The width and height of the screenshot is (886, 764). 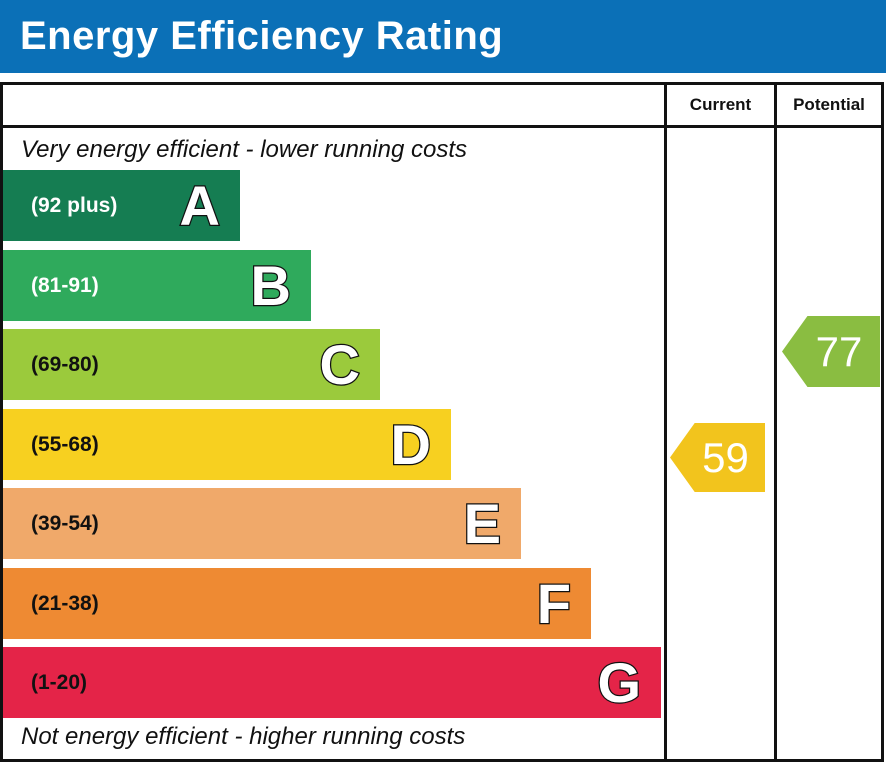 What do you see at coordinates (725, 457) in the screenshot?
I see `current-rating-value: 59` at bounding box center [725, 457].